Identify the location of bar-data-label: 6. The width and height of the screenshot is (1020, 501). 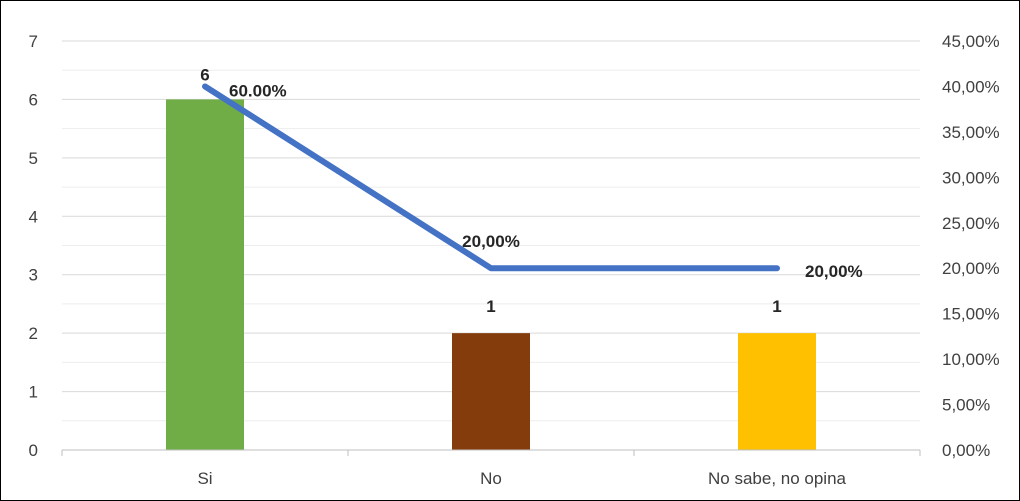
(204, 74).